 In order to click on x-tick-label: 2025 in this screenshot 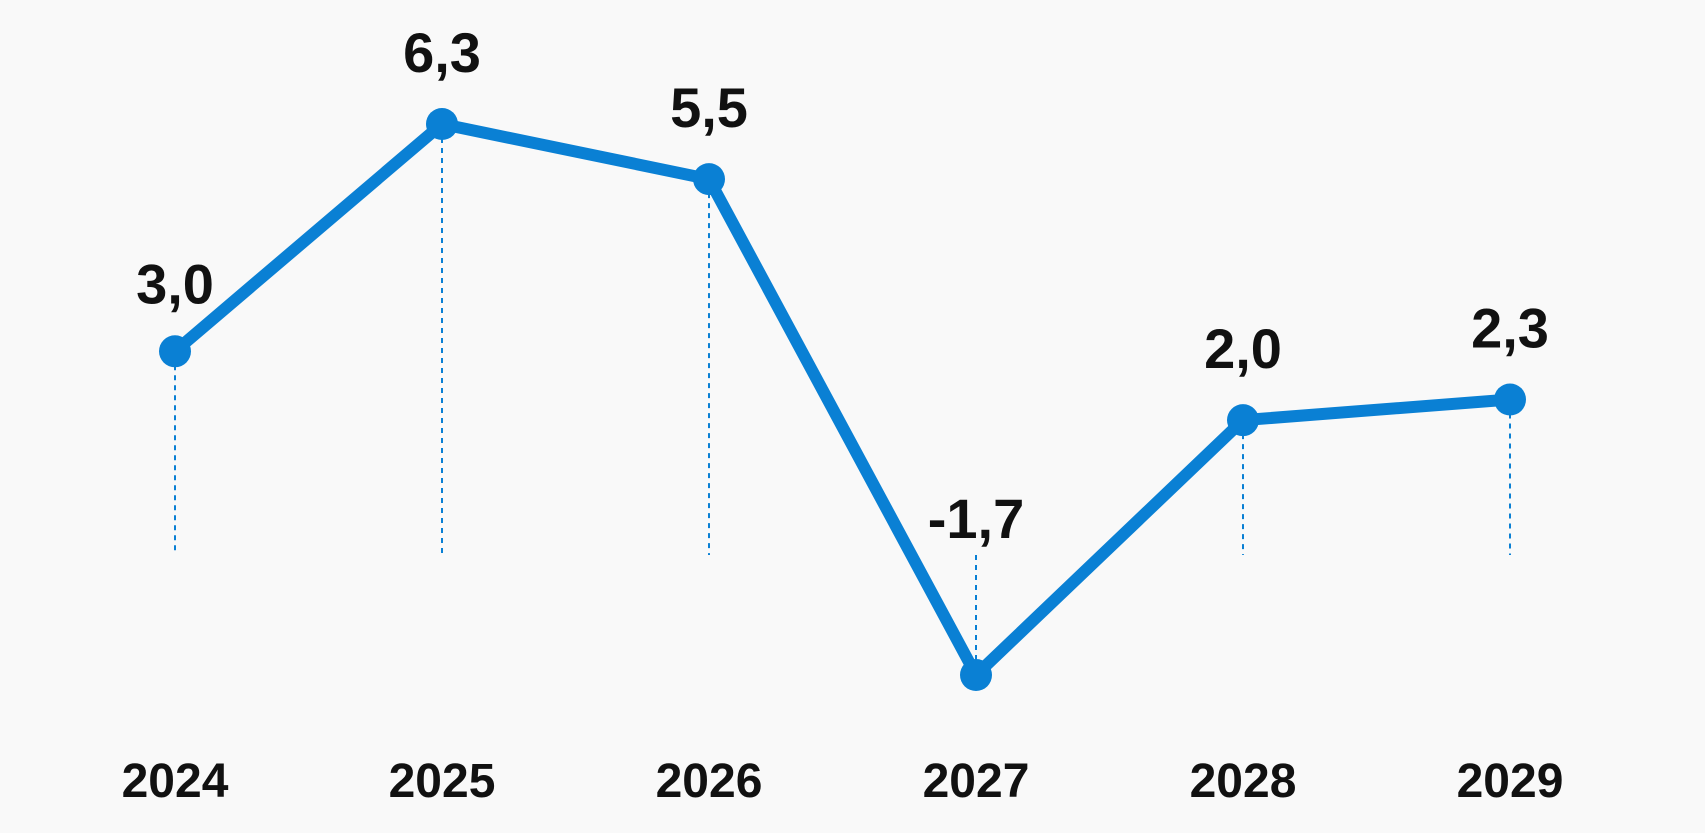, I will do `click(442, 781)`.